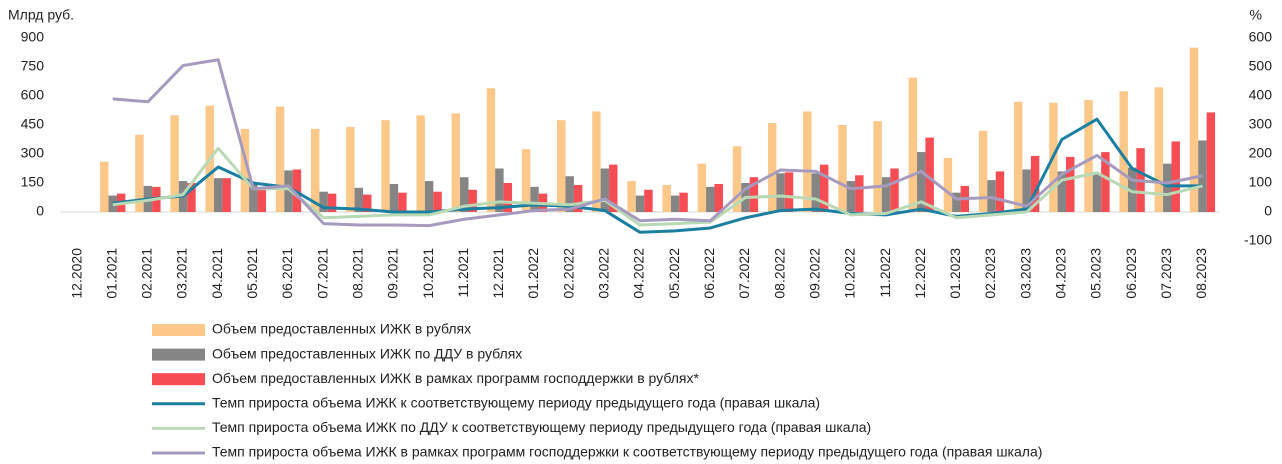 The image size is (1282, 464). What do you see at coordinates (1268, 211) in the screenshot?
I see `y2-tick-label: 0` at bounding box center [1268, 211].